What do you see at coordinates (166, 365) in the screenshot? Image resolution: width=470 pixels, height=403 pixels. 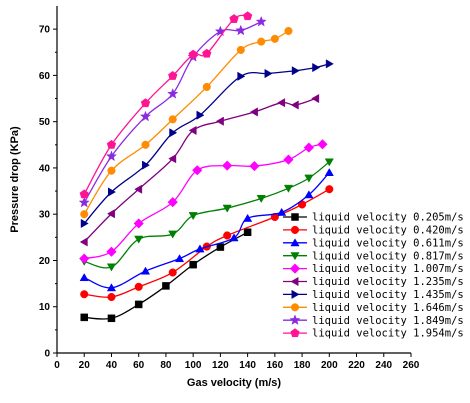 I see `x-tick-label: 80` at bounding box center [166, 365].